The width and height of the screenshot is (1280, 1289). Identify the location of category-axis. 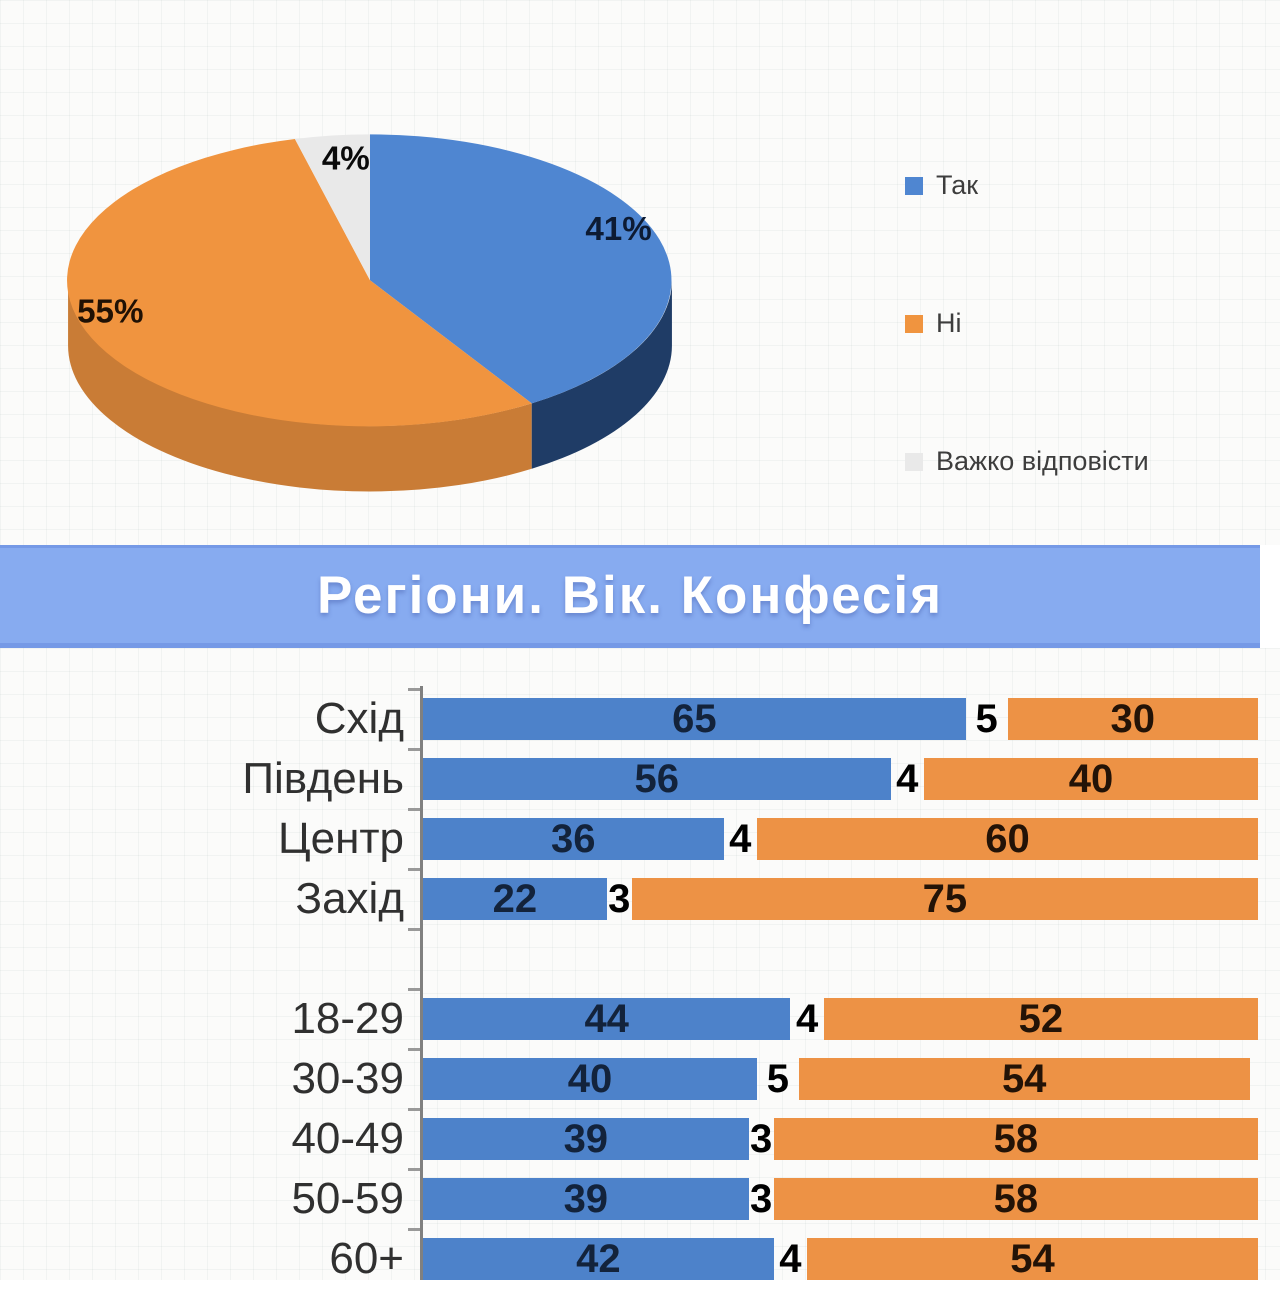
(421, 983).